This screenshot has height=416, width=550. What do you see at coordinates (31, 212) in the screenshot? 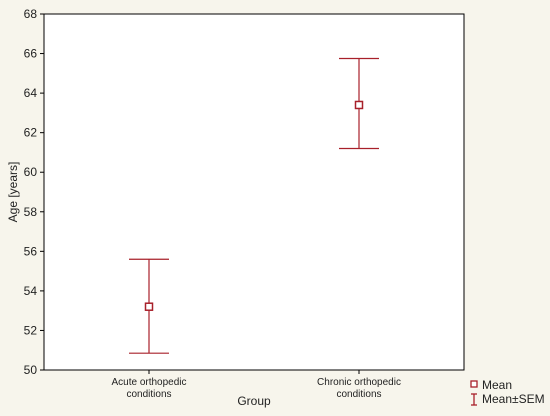
I see `y-tick-label: 58` at bounding box center [31, 212].